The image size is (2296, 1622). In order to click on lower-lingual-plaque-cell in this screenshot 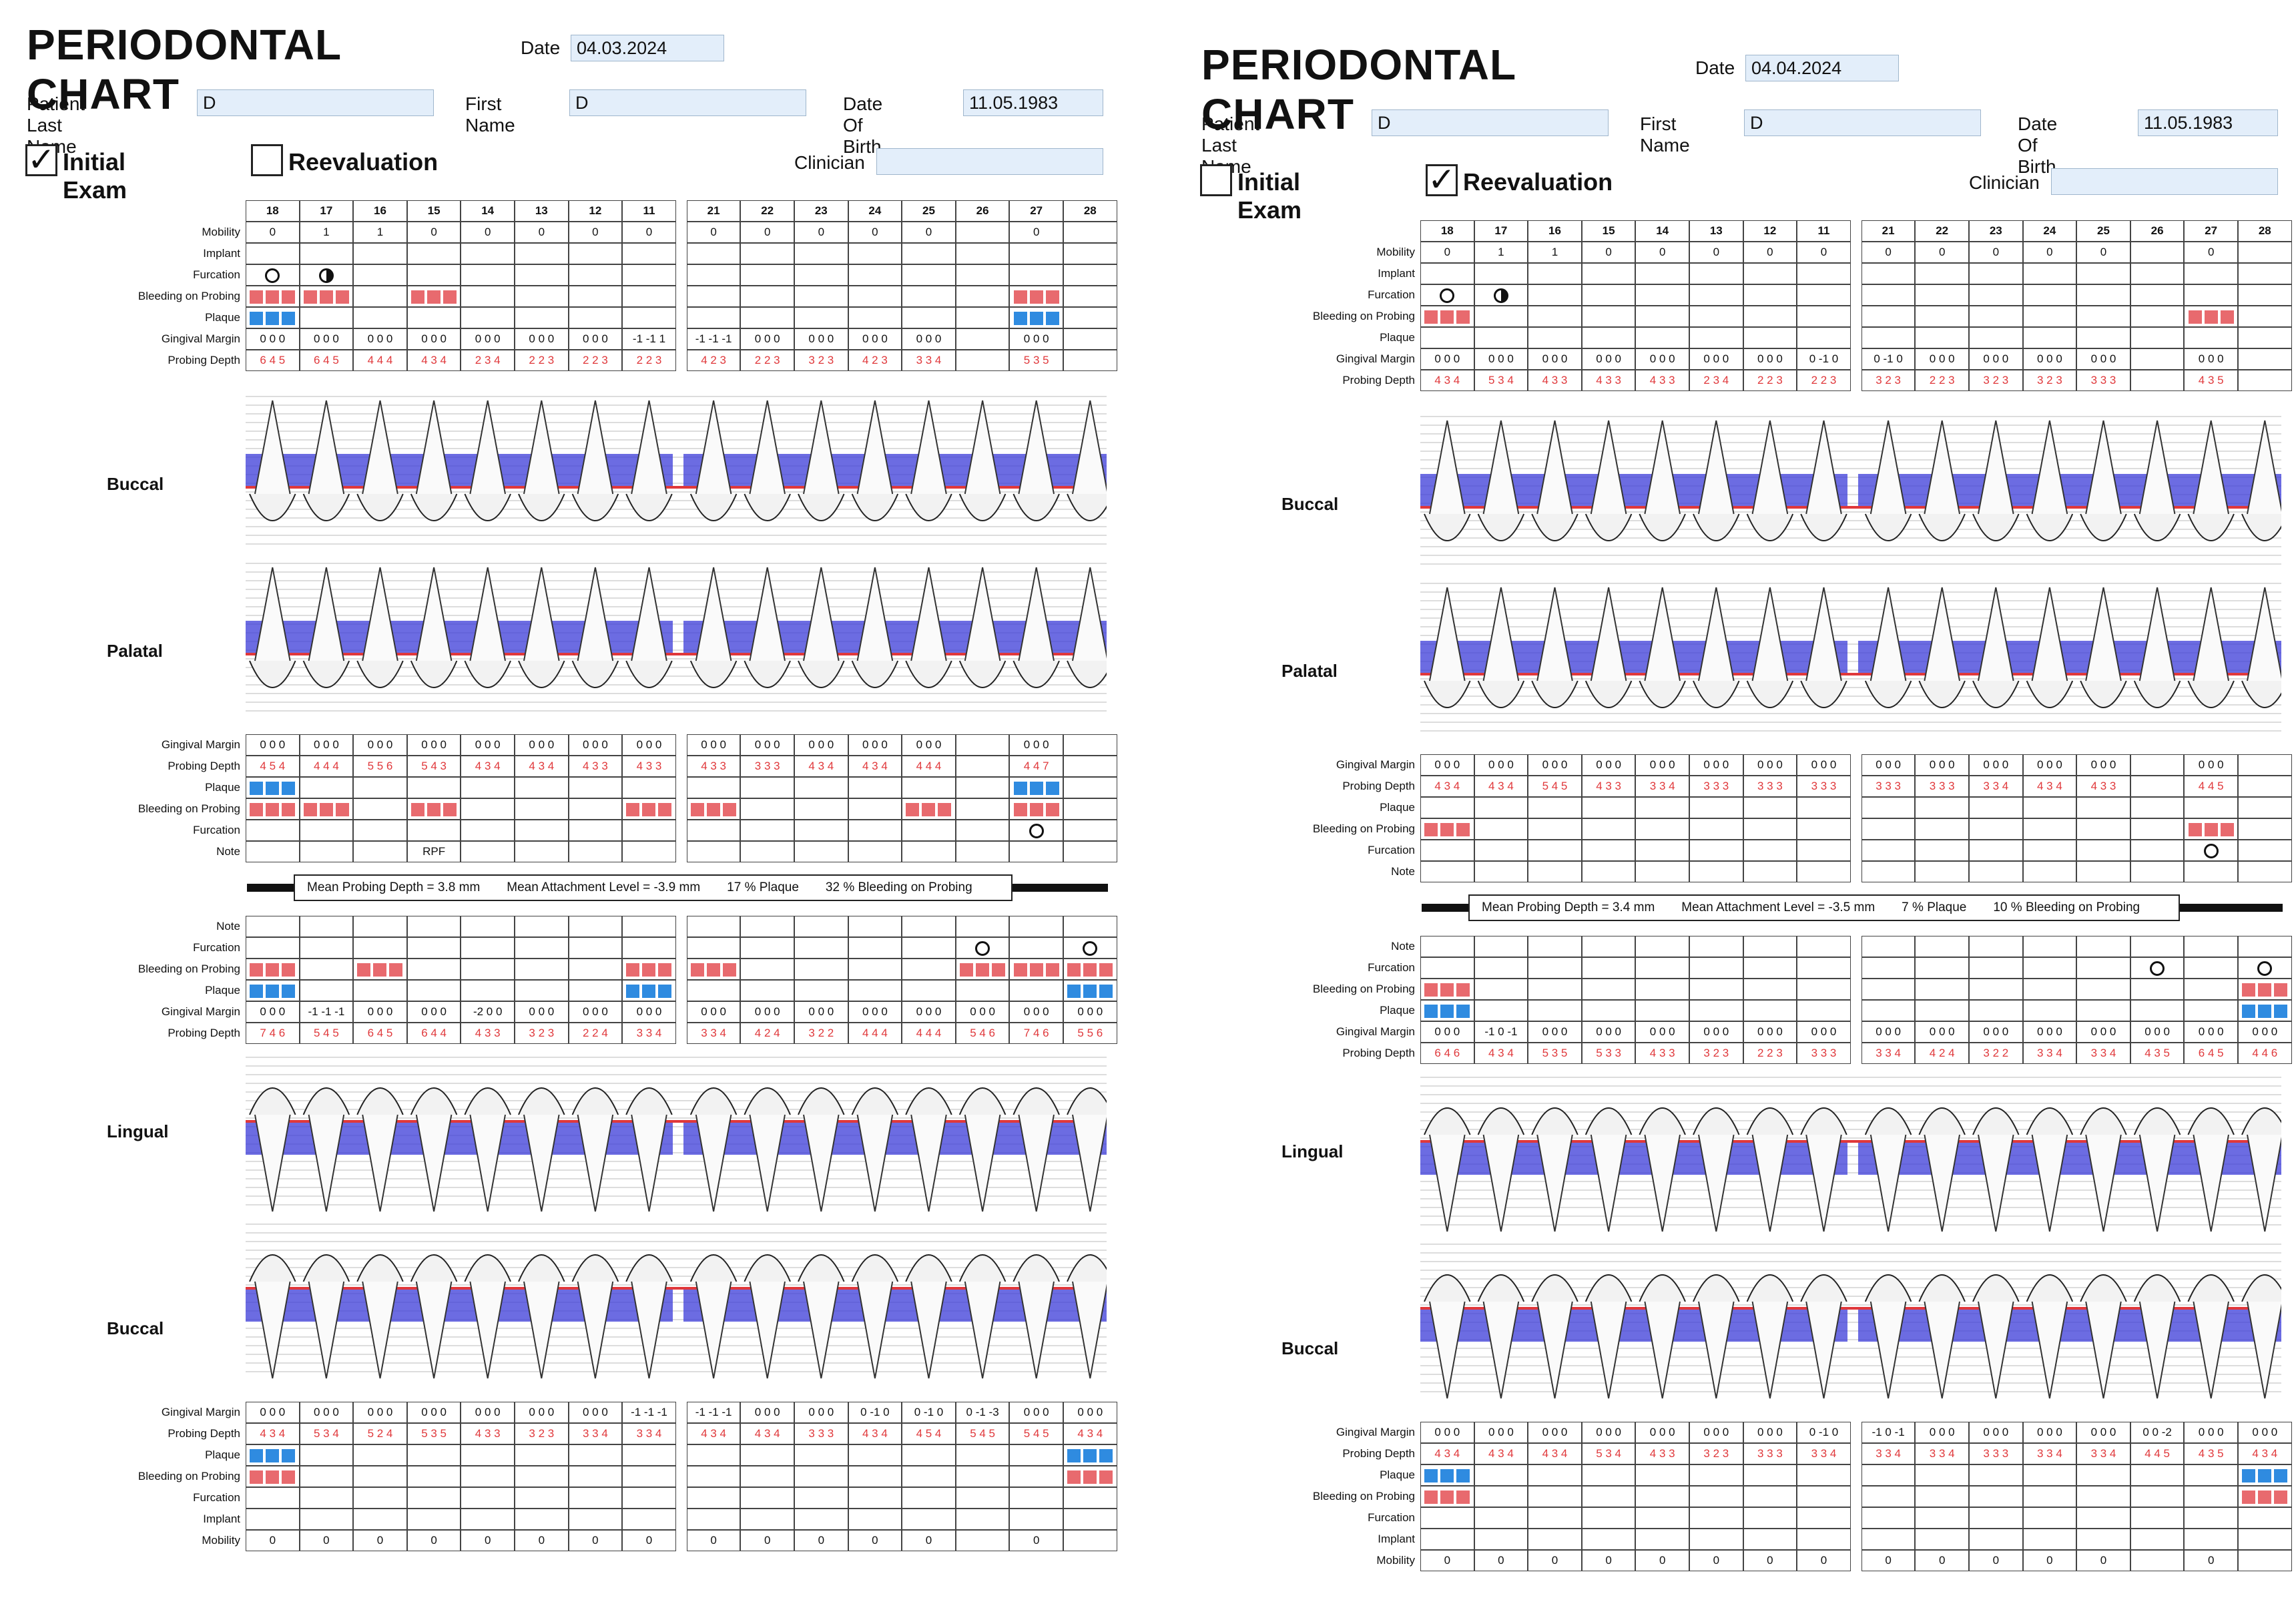, I will do `click(1555, 1011)`.